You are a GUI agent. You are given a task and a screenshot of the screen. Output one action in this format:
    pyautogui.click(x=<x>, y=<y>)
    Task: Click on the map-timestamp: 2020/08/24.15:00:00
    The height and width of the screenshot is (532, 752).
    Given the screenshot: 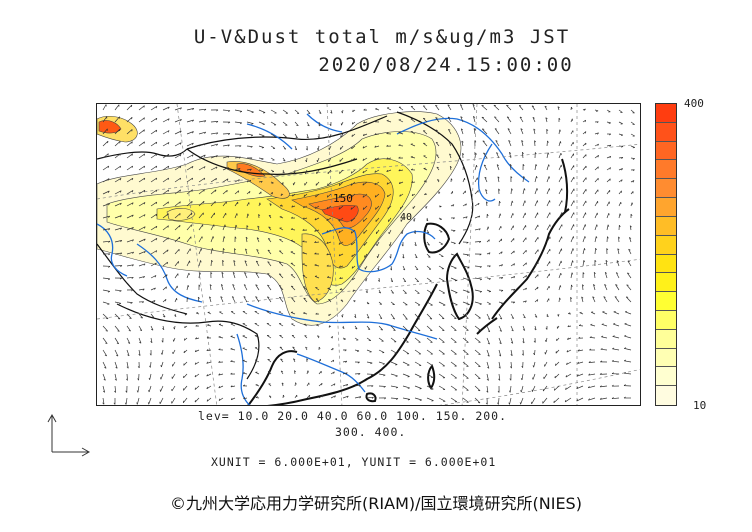 What is the action you would take?
    pyautogui.click(x=446, y=65)
    